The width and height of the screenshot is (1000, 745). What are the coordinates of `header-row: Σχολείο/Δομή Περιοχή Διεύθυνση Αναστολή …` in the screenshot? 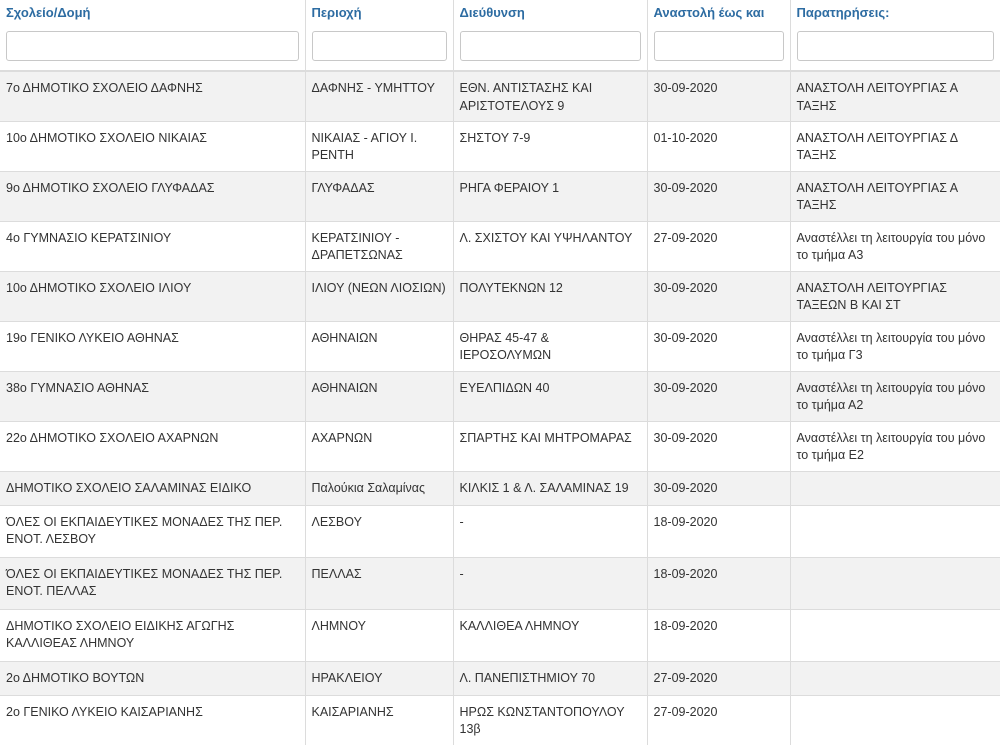 It's located at (500, 12).